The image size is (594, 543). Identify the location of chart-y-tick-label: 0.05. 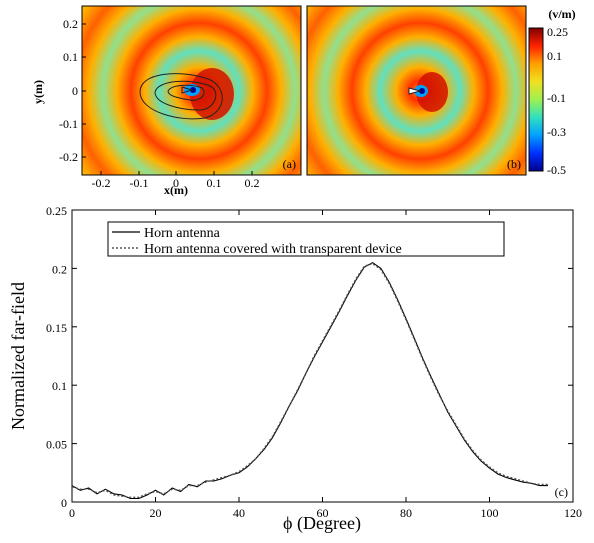
(56, 445).